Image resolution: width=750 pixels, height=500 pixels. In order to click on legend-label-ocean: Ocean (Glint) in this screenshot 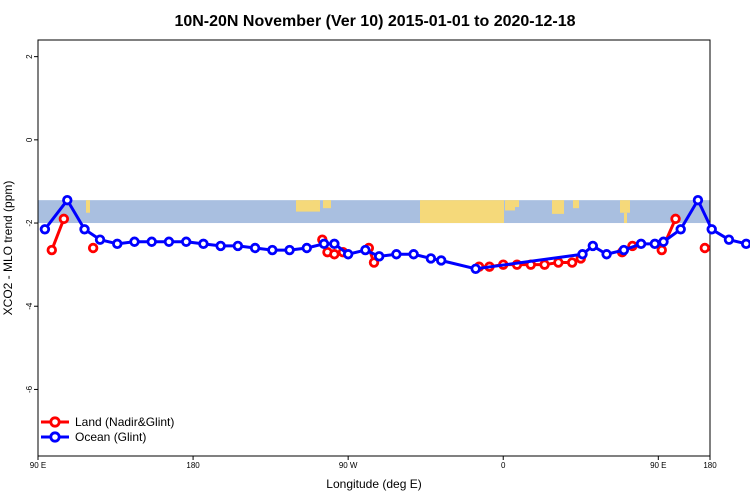, I will do `click(110, 437)`.